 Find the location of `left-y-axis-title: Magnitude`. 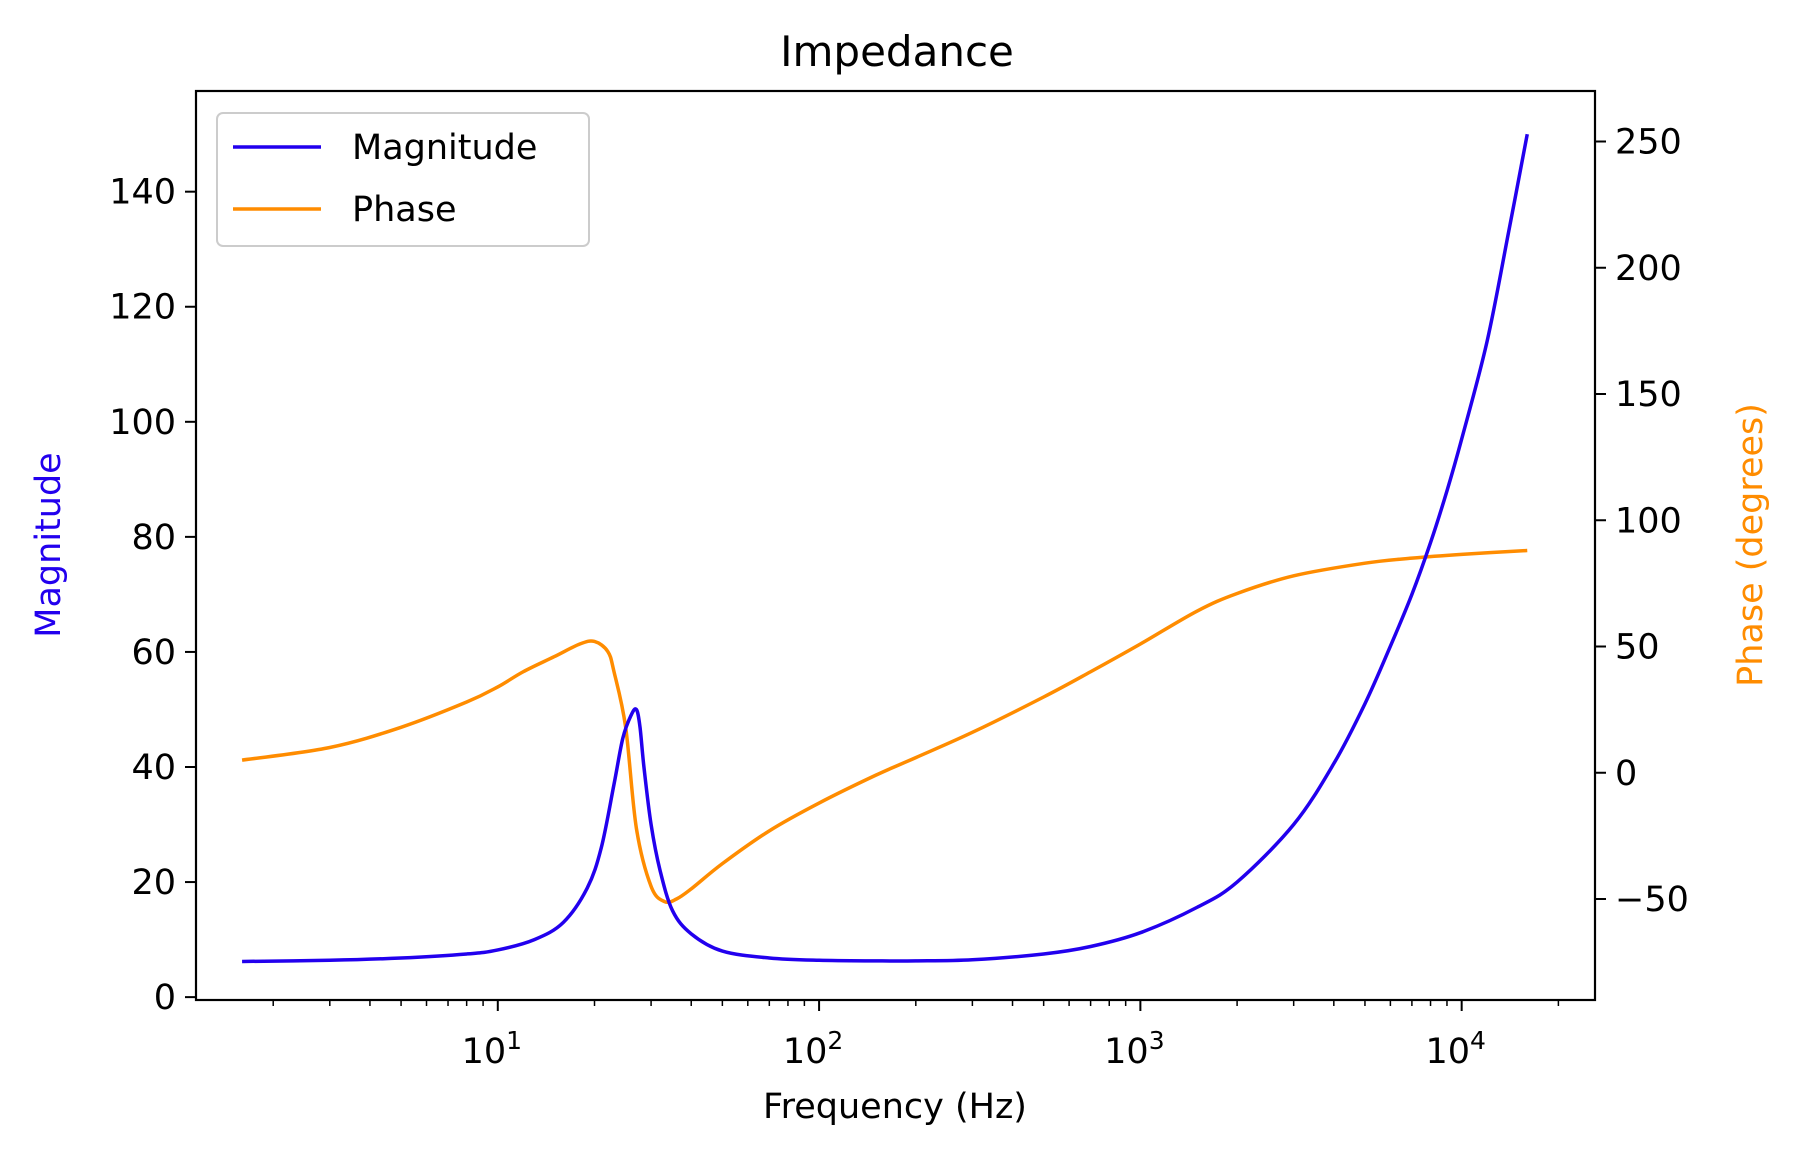

left-y-axis-title: Magnitude is located at coordinates (49, 544).